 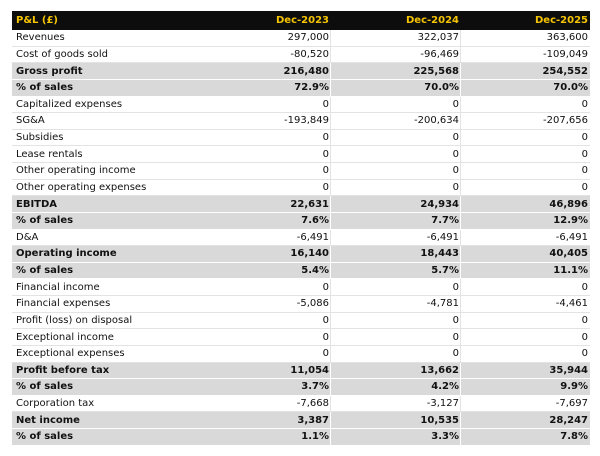 What do you see at coordinates (301, 38) in the screenshot?
I see `table-row: Revenues 297,000 322,037 363,600` at bounding box center [301, 38].